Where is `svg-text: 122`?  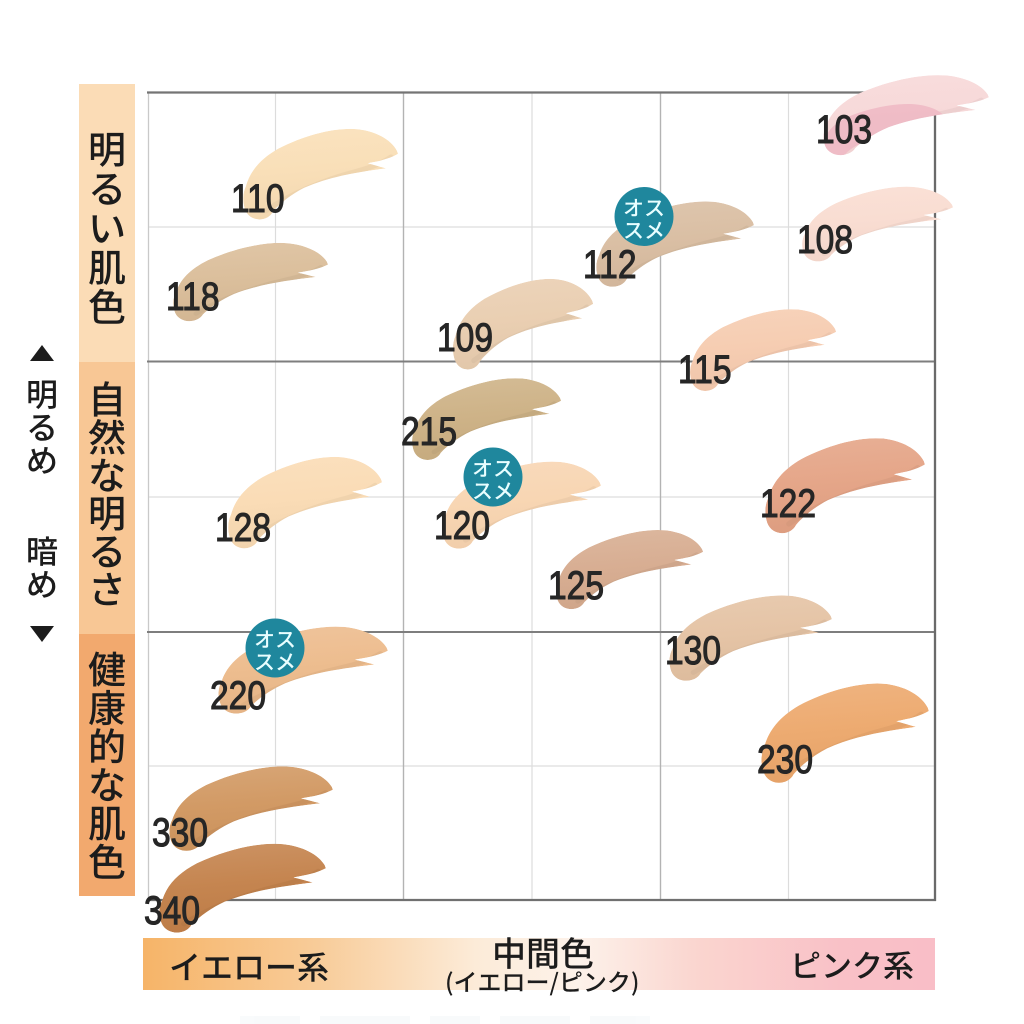 svg-text: 122 is located at coordinates (788, 503).